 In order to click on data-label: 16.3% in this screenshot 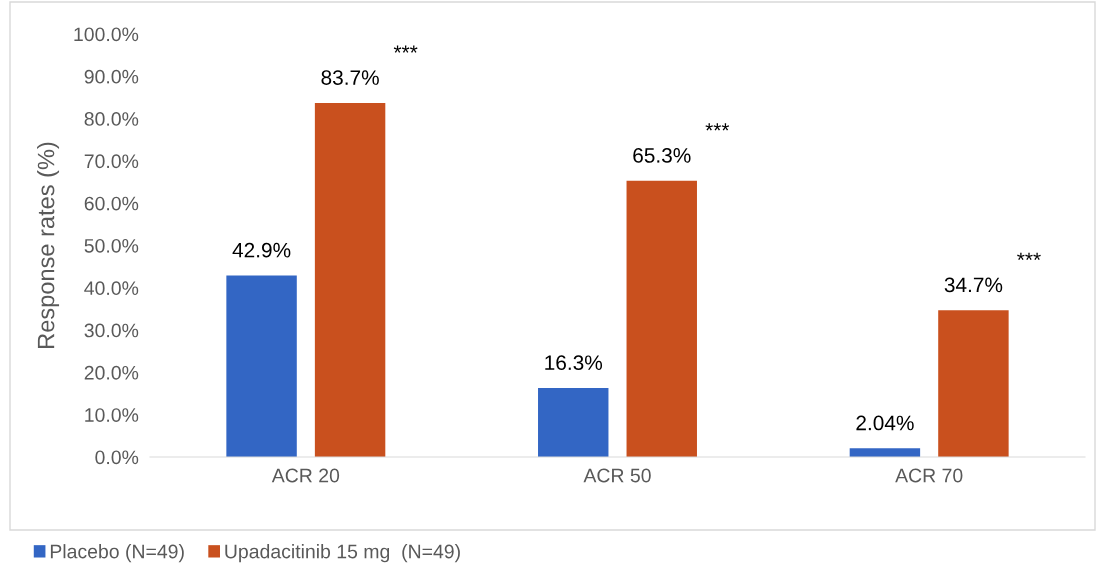, I will do `click(574, 363)`.